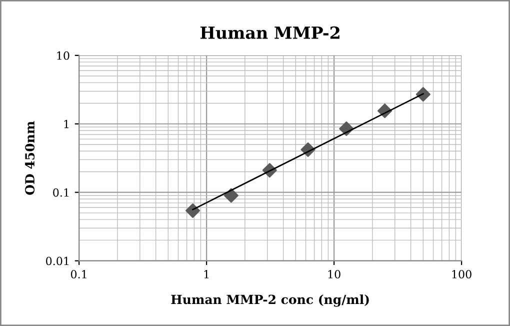 The width and height of the screenshot is (510, 326). Describe the element at coordinates (462, 274) in the screenshot. I see `x-tick-label: 100` at that location.